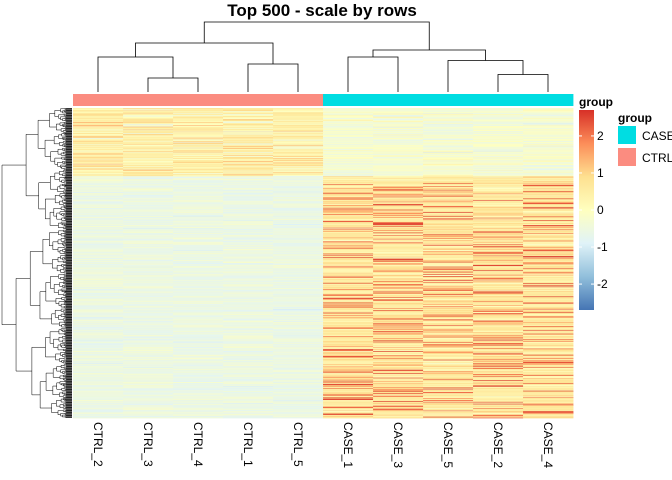 The image size is (672, 480). I want to click on column-dendrogram-branch, so click(204, 53).